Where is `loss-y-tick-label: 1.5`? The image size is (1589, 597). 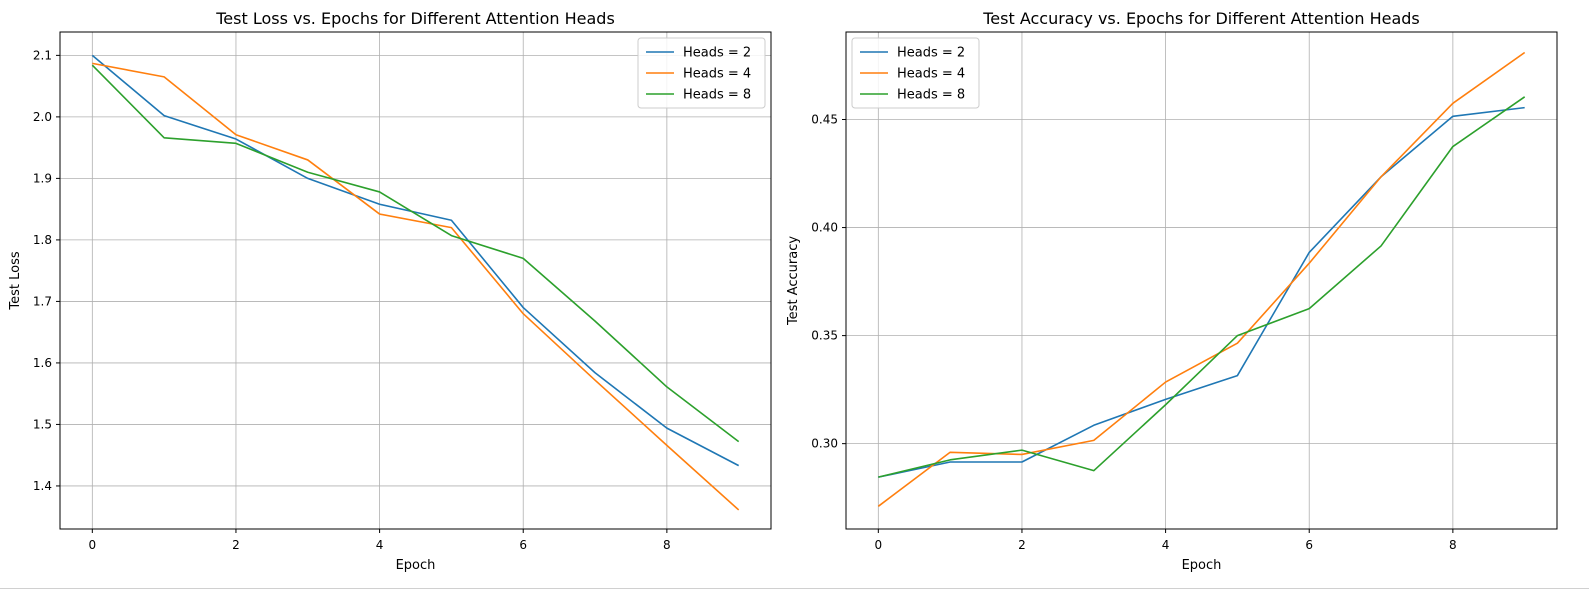 loss-y-tick-label: 1.5 is located at coordinates (42, 424).